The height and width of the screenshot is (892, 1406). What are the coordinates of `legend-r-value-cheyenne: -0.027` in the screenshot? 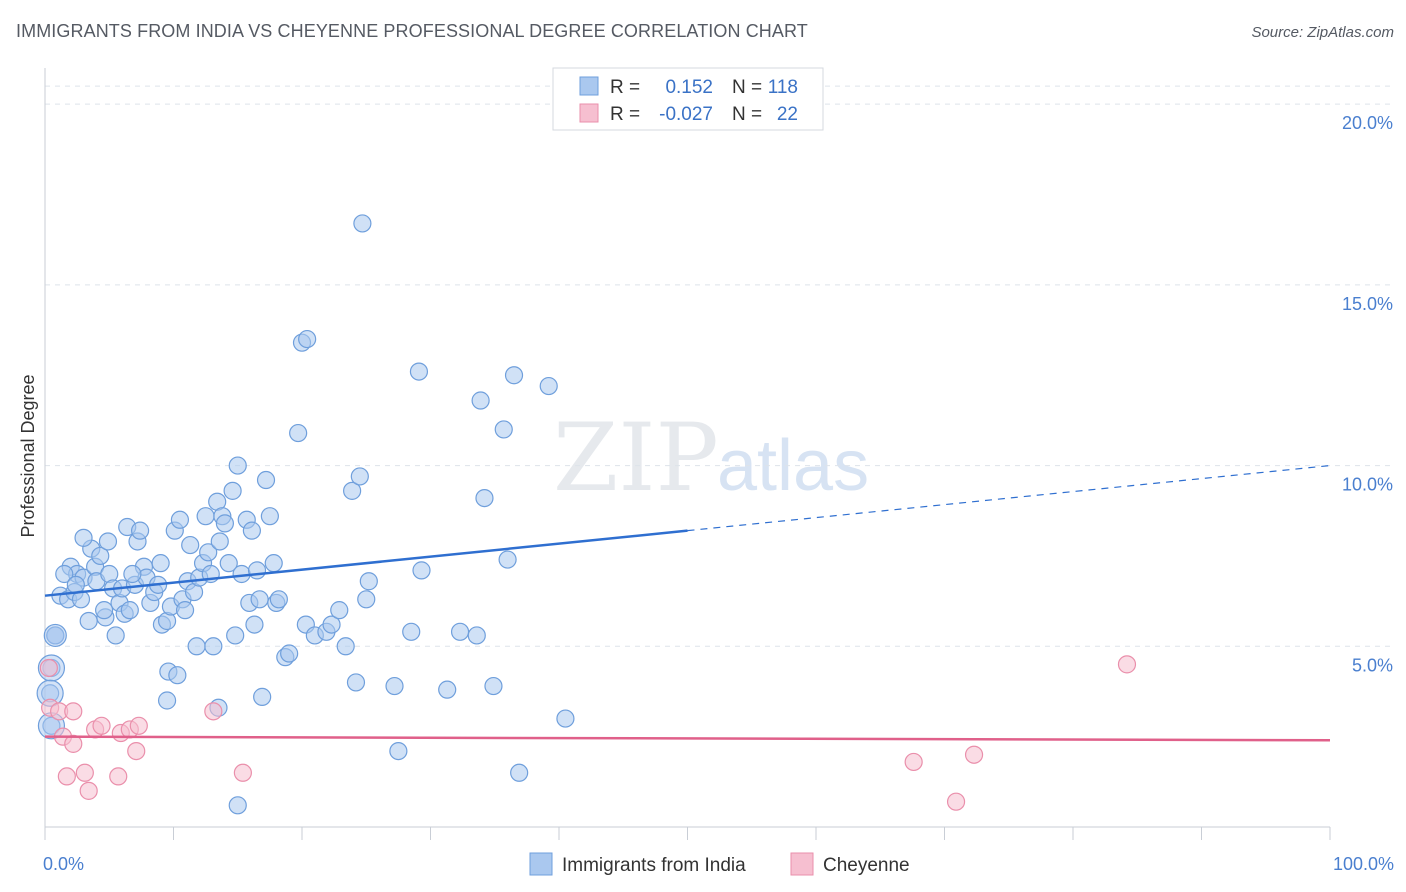 It's located at (686, 114).